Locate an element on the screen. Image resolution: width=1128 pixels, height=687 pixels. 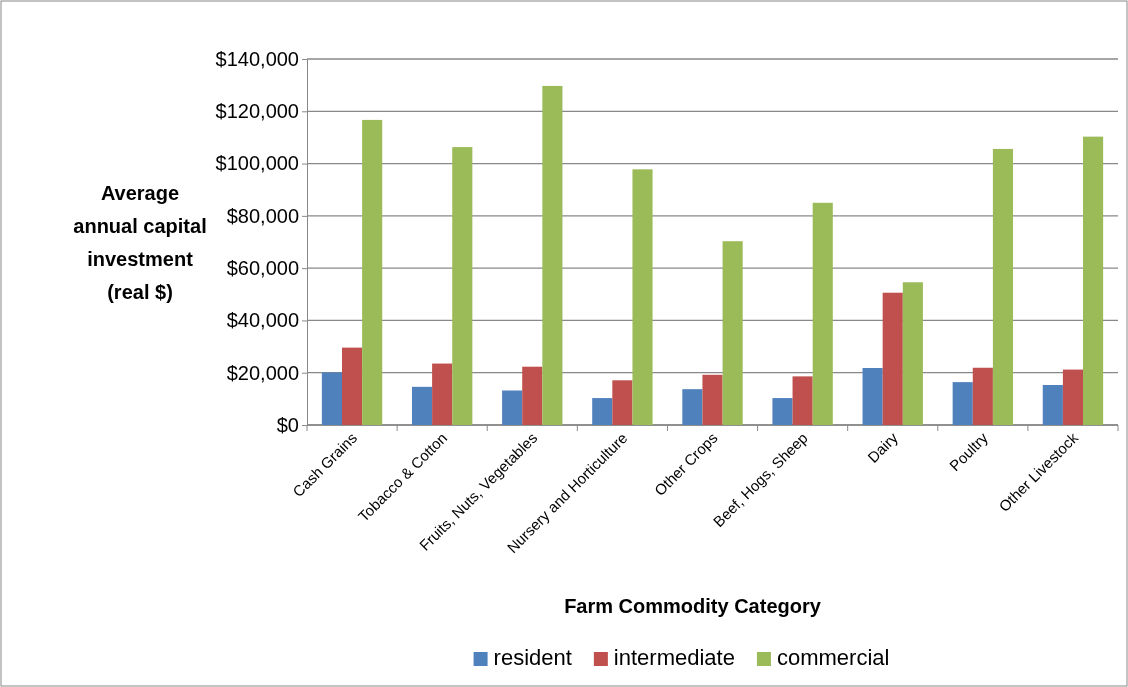
y-tick-label: $60,000 is located at coordinates (262, 268).